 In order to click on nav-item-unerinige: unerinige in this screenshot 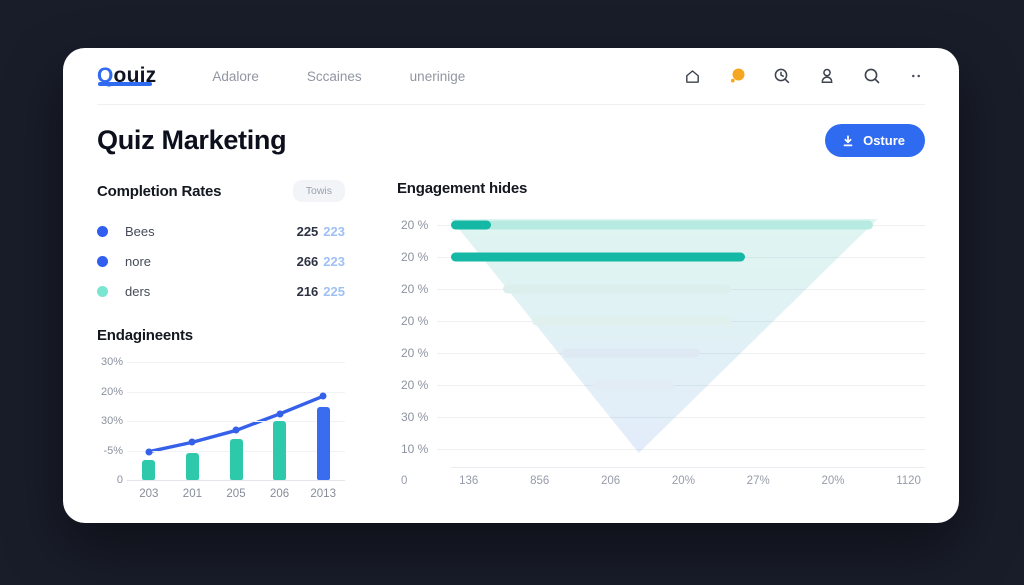, I will do `click(437, 76)`.